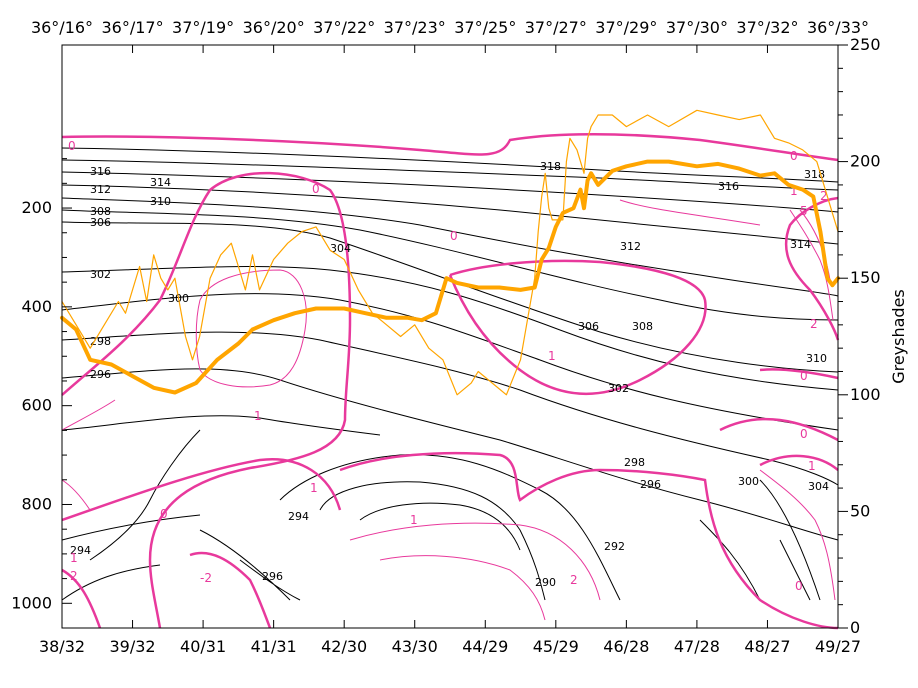 The image size is (918, 688). What do you see at coordinates (838, 646) in the screenshot?
I see `bottom-axis-label: 49/27` at bounding box center [838, 646].